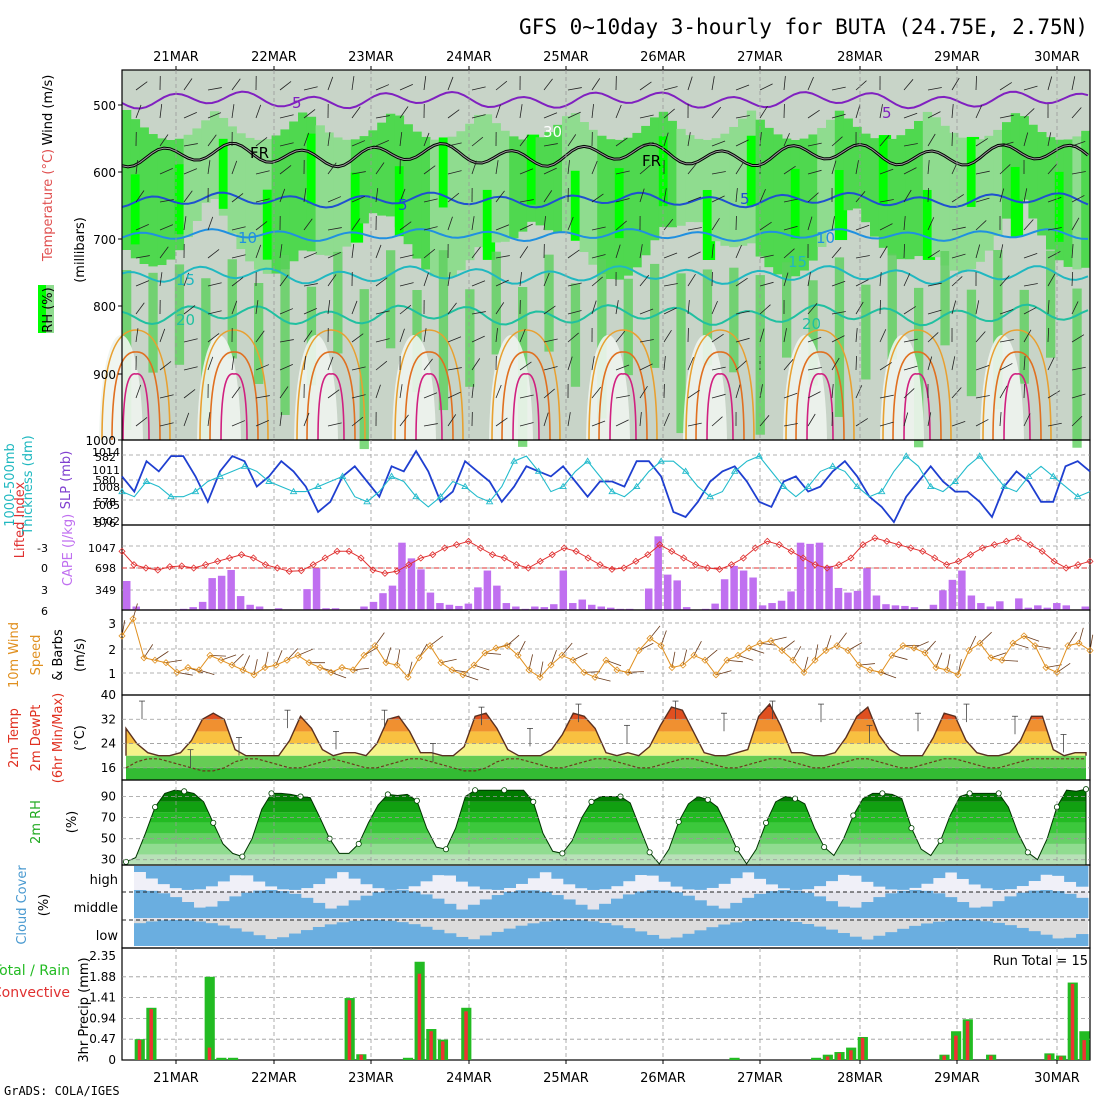 The height and width of the screenshot is (1100, 1100). Describe the element at coordinates (720, 407) in the screenshot. I see `instability-contour` at that location.